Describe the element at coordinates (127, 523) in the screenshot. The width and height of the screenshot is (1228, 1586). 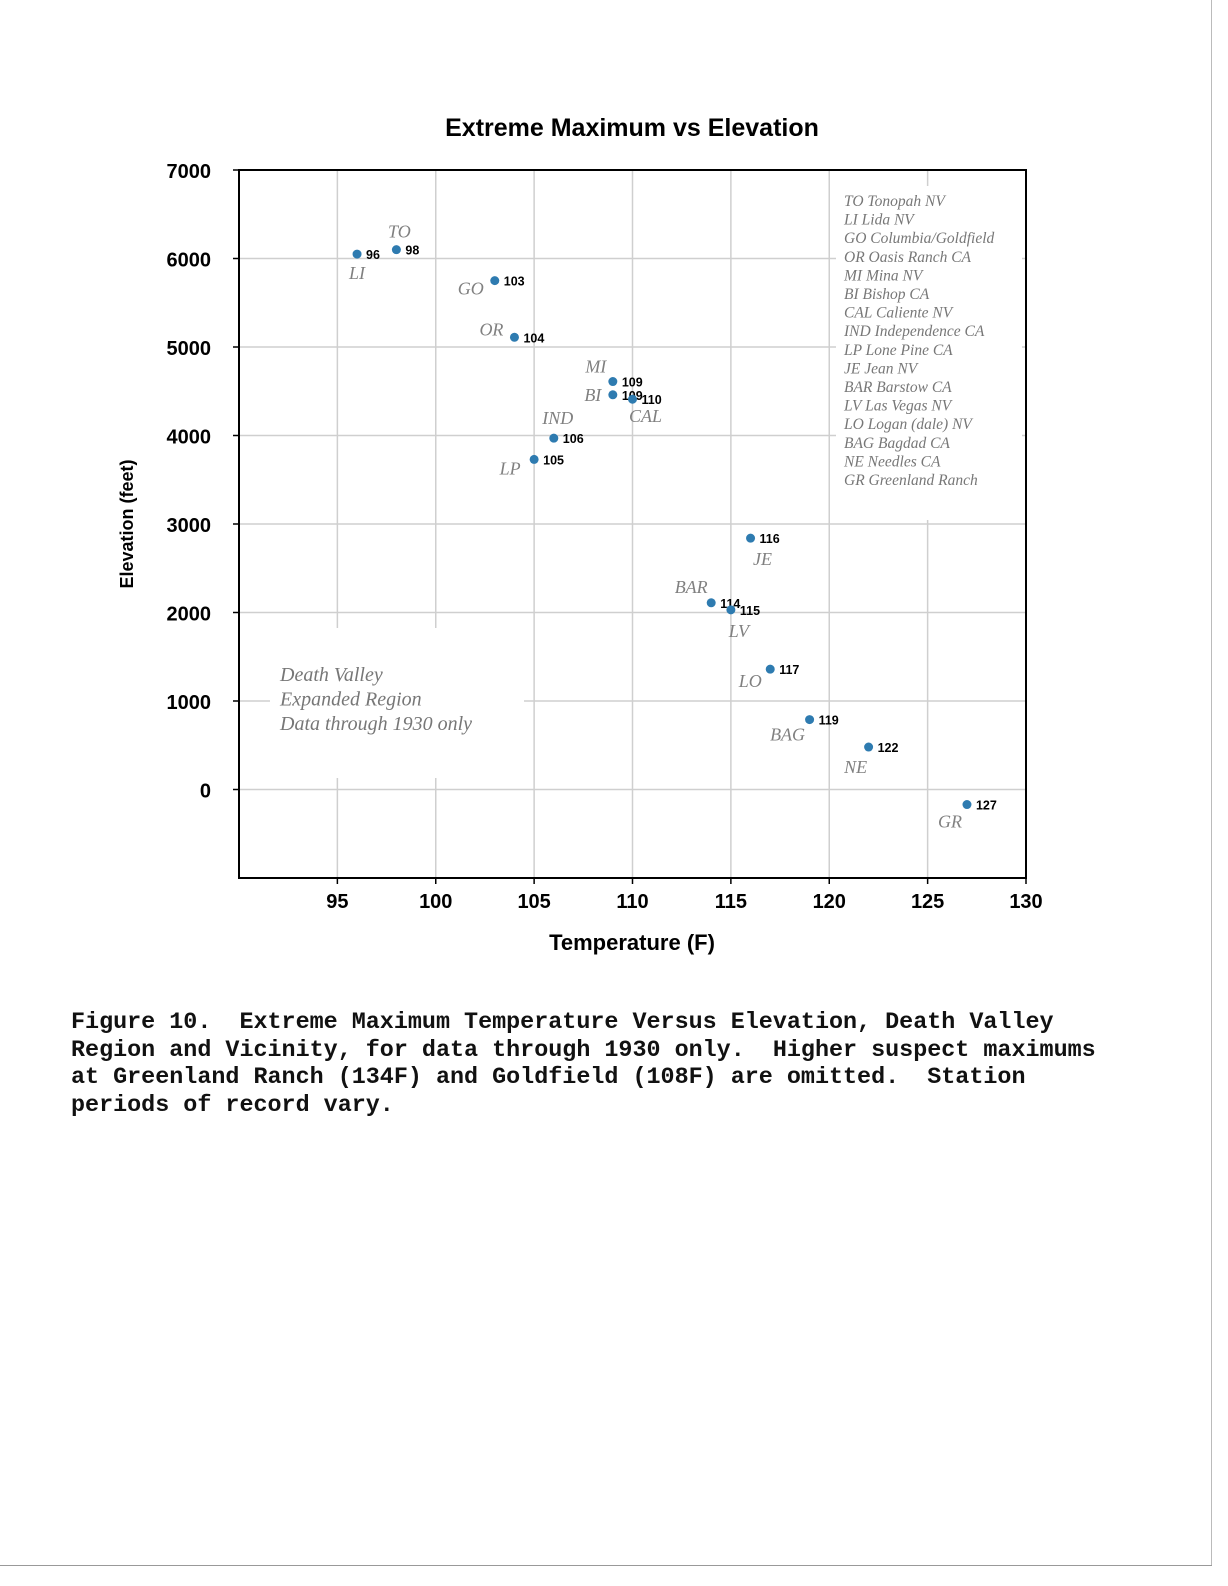
I see `y-axis-label: Elevation (feet)` at that location.